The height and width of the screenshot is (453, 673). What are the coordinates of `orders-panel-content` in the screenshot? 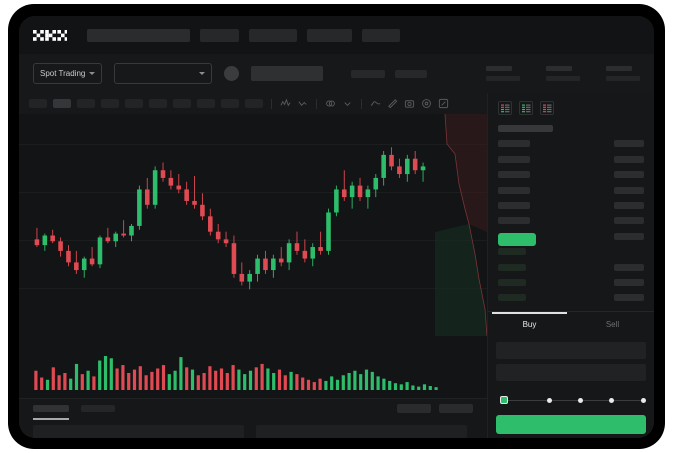 It's located at (250, 431).